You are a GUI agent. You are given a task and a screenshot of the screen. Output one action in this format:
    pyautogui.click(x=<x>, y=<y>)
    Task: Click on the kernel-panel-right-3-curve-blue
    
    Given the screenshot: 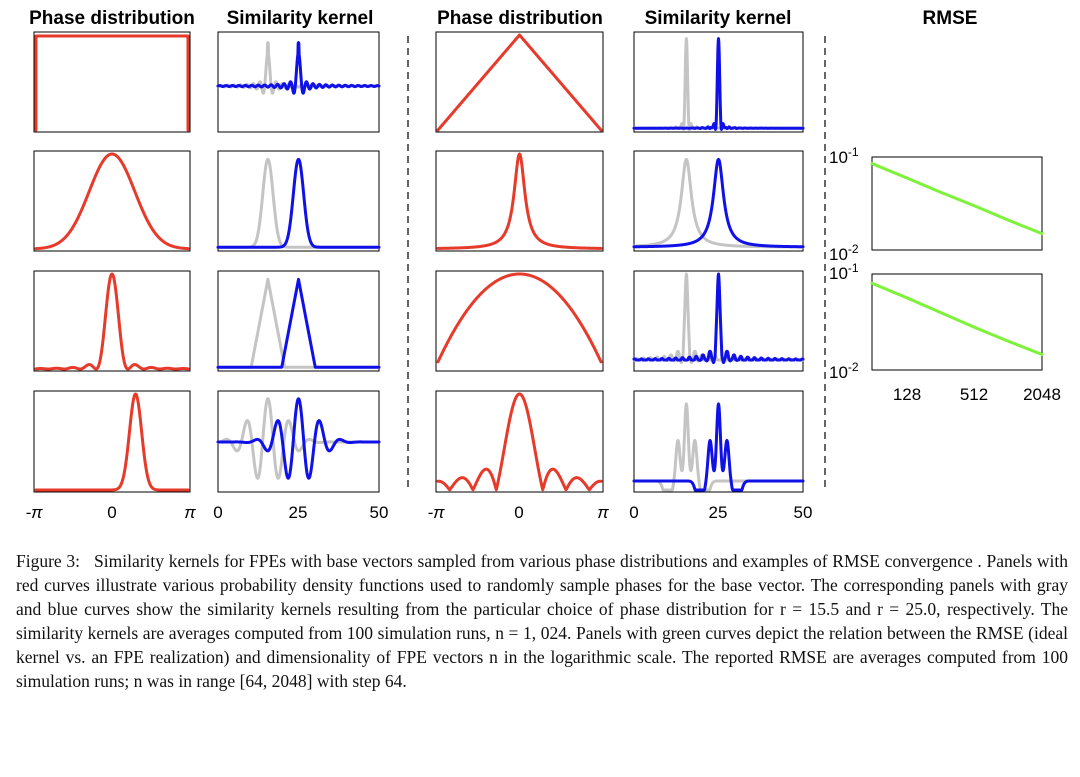 What is the action you would take?
    pyautogui.click(x=718, y=318)
    